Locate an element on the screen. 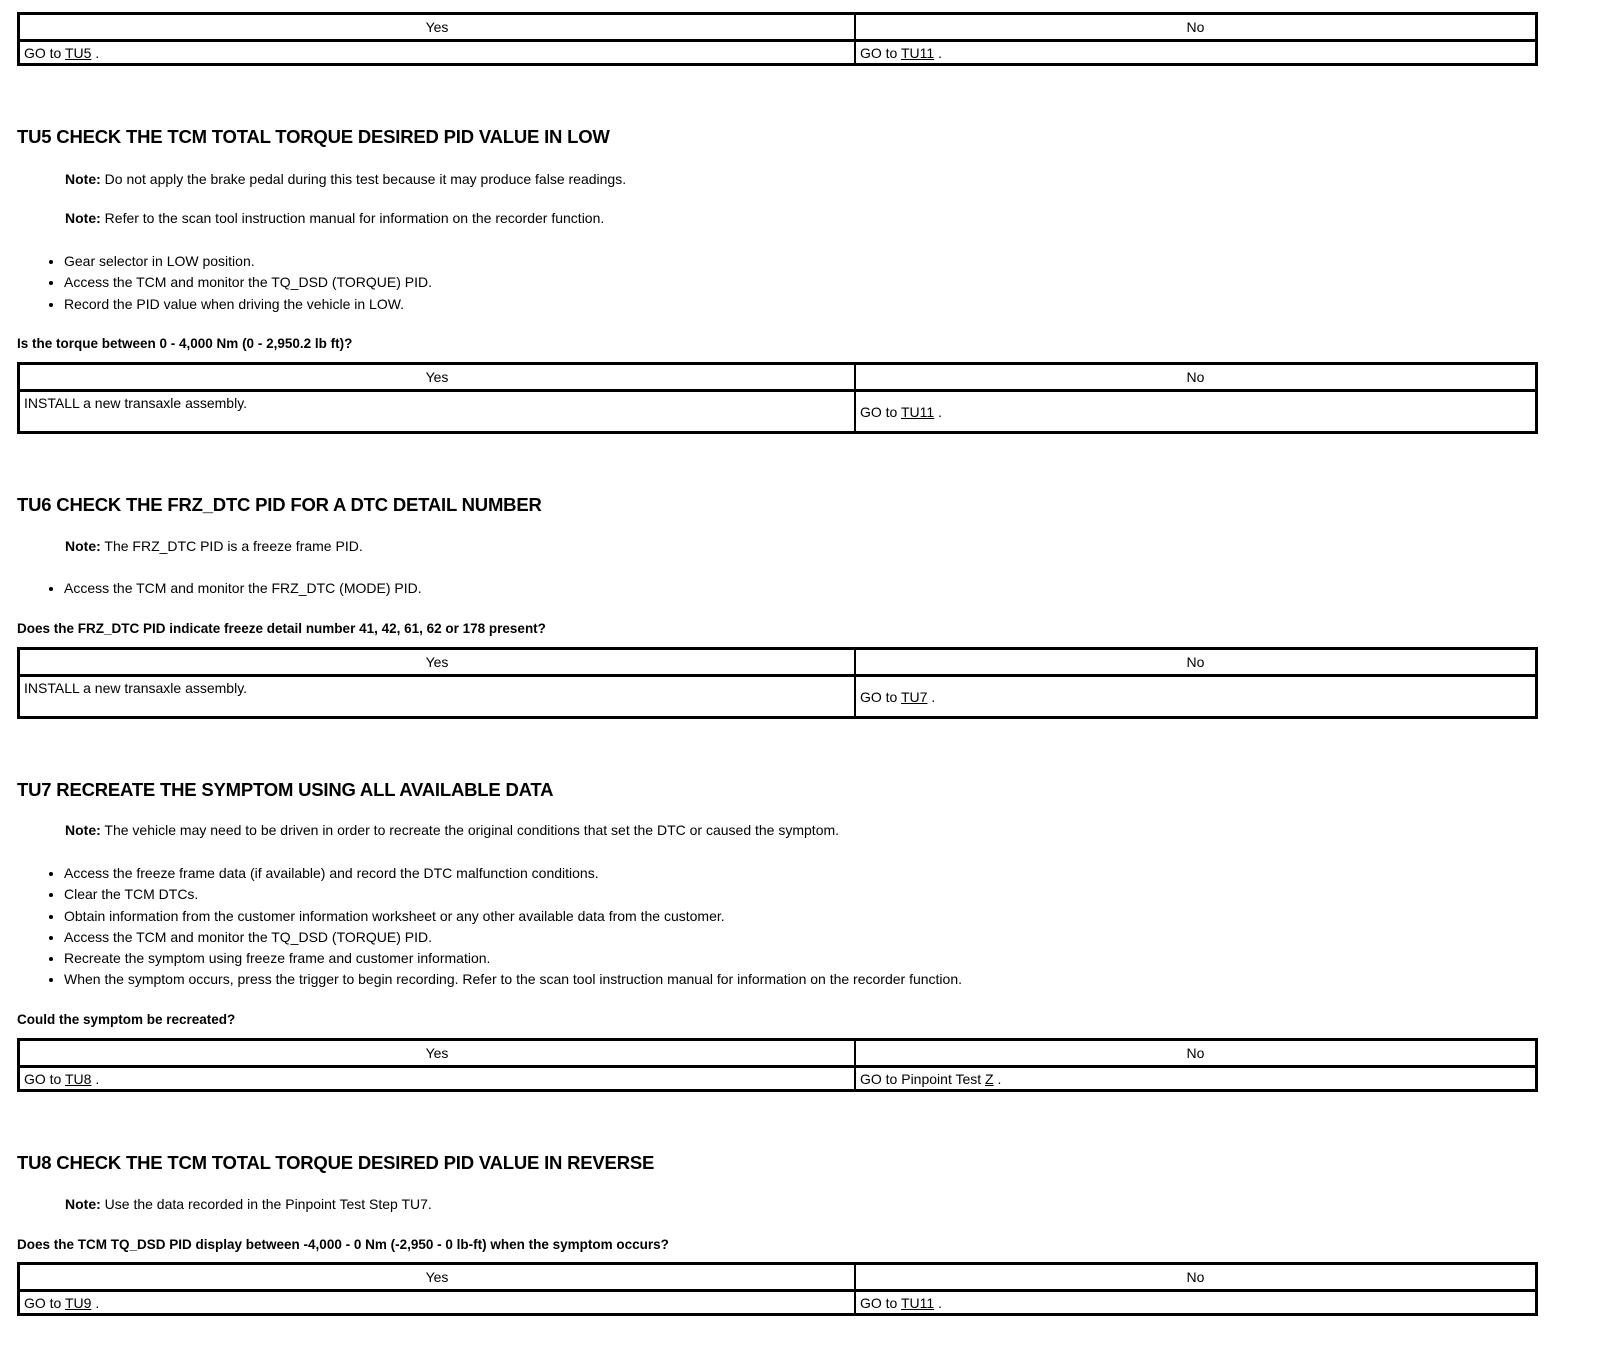 The height and width of the screenshot is (1354, 1600). result-table-tu7: Yes No GO to TU8 . GO to Pinpoint Test Z . is located at coordinates (777, 1065).